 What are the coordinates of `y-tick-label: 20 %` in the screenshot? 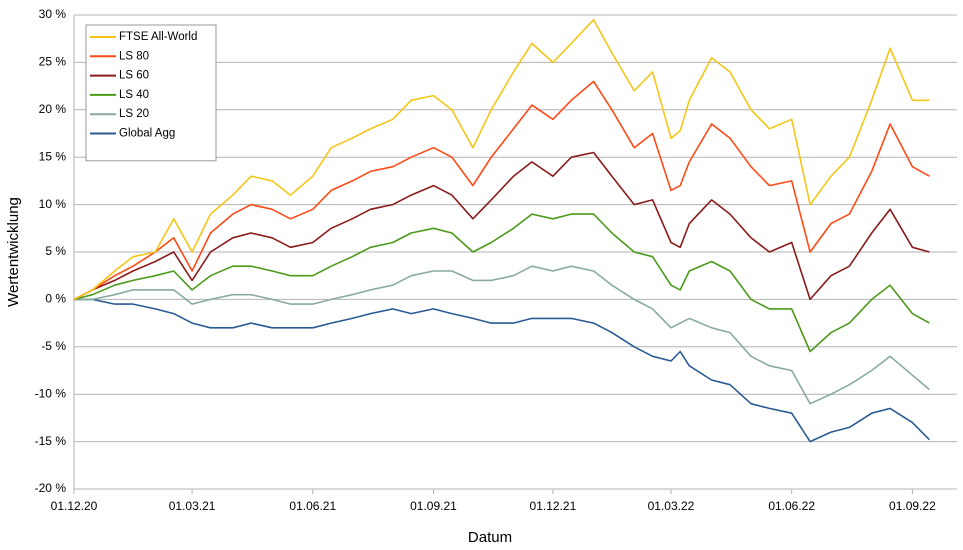 It's located at (53, 109).